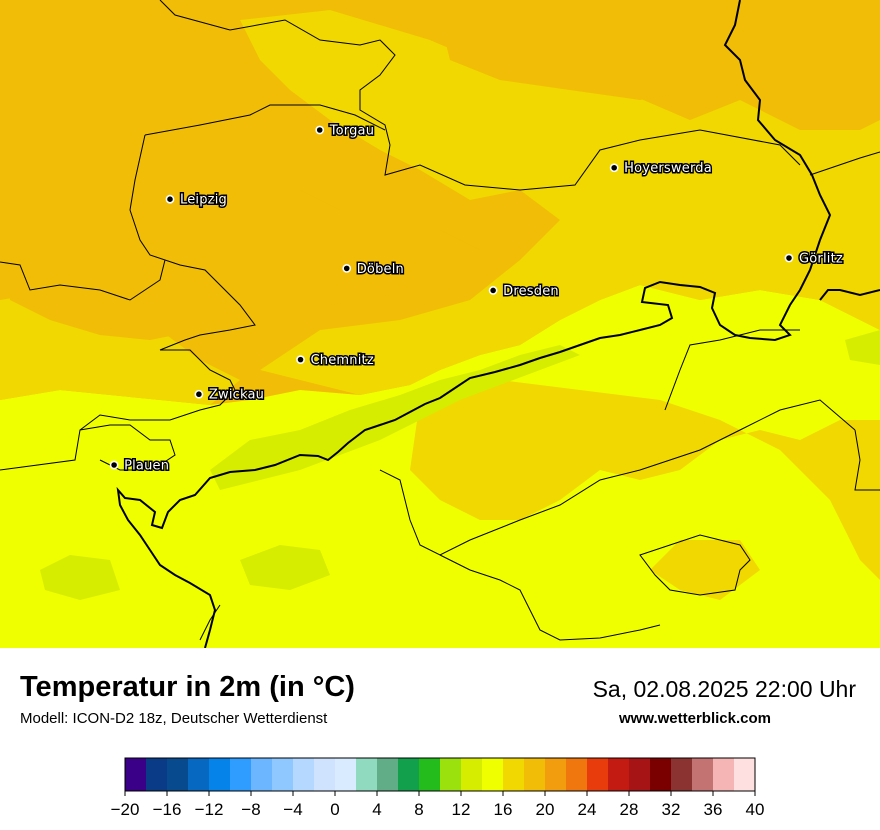 The width and height of the screenshot is (880, 830). Describe the element at coordinates (531, 291) in the screenshot. I see `city-label-dresden: Dresden` at that location.